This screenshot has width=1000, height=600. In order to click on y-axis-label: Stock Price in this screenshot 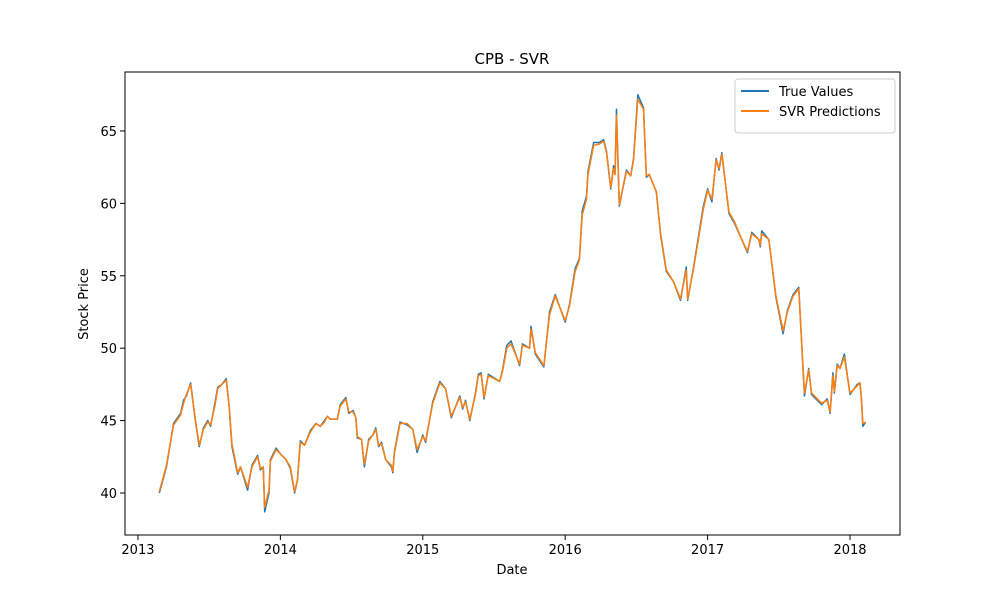, I will do `click(84, 304)`.